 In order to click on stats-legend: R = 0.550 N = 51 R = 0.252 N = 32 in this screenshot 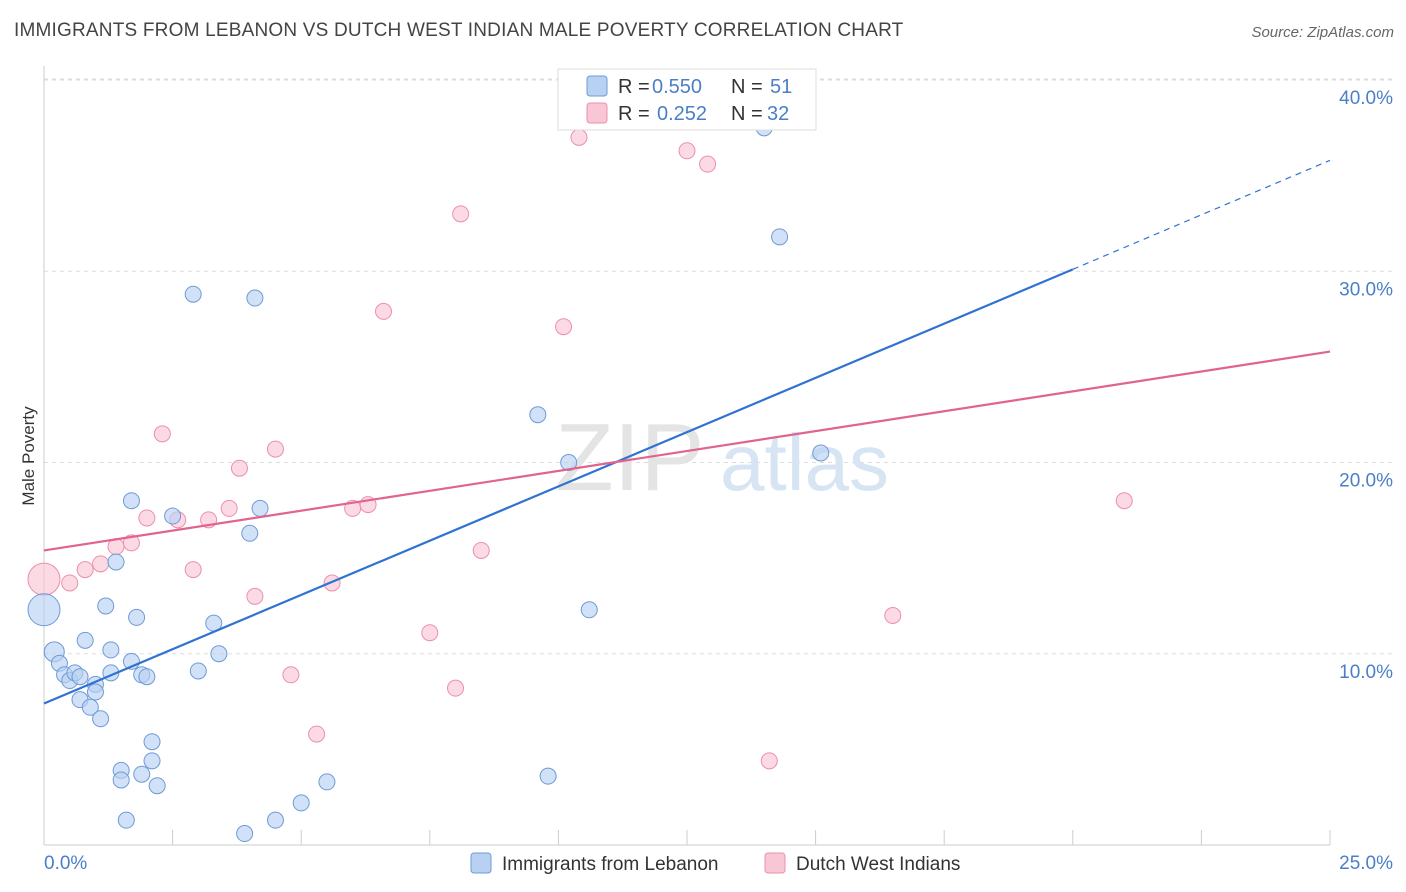, I will do `click(687, 99)`.